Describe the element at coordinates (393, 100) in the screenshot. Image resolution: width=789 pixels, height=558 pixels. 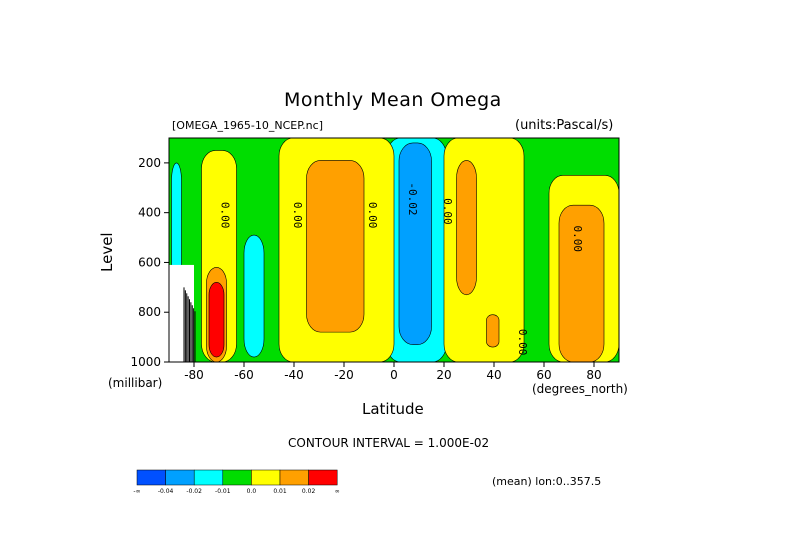
I see `chart-title: Monthly Mean Omega` at that location.